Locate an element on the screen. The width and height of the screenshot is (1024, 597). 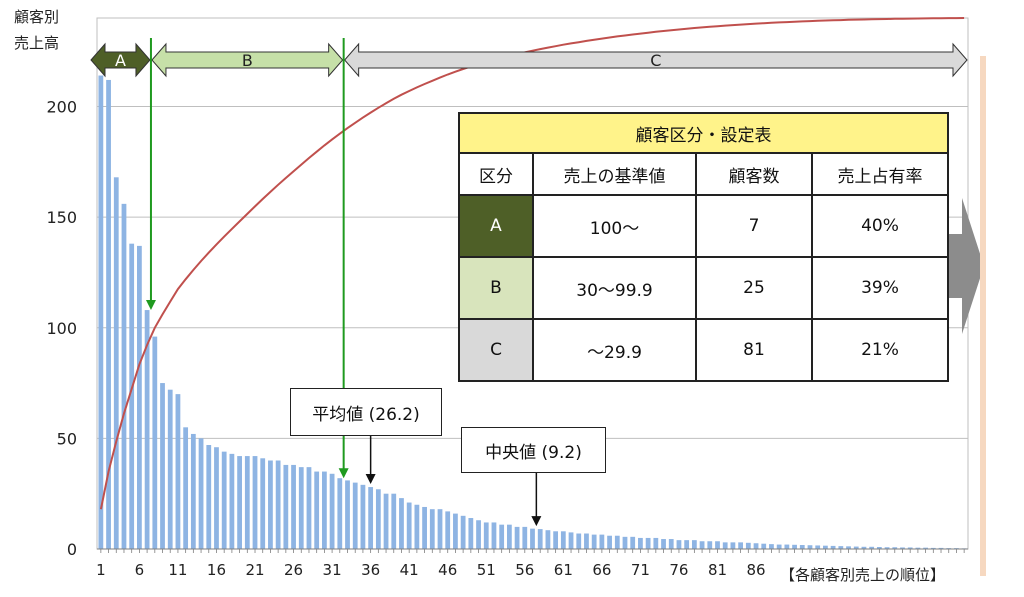
y-tick-label: 100 is located at coordinates (61, 328).